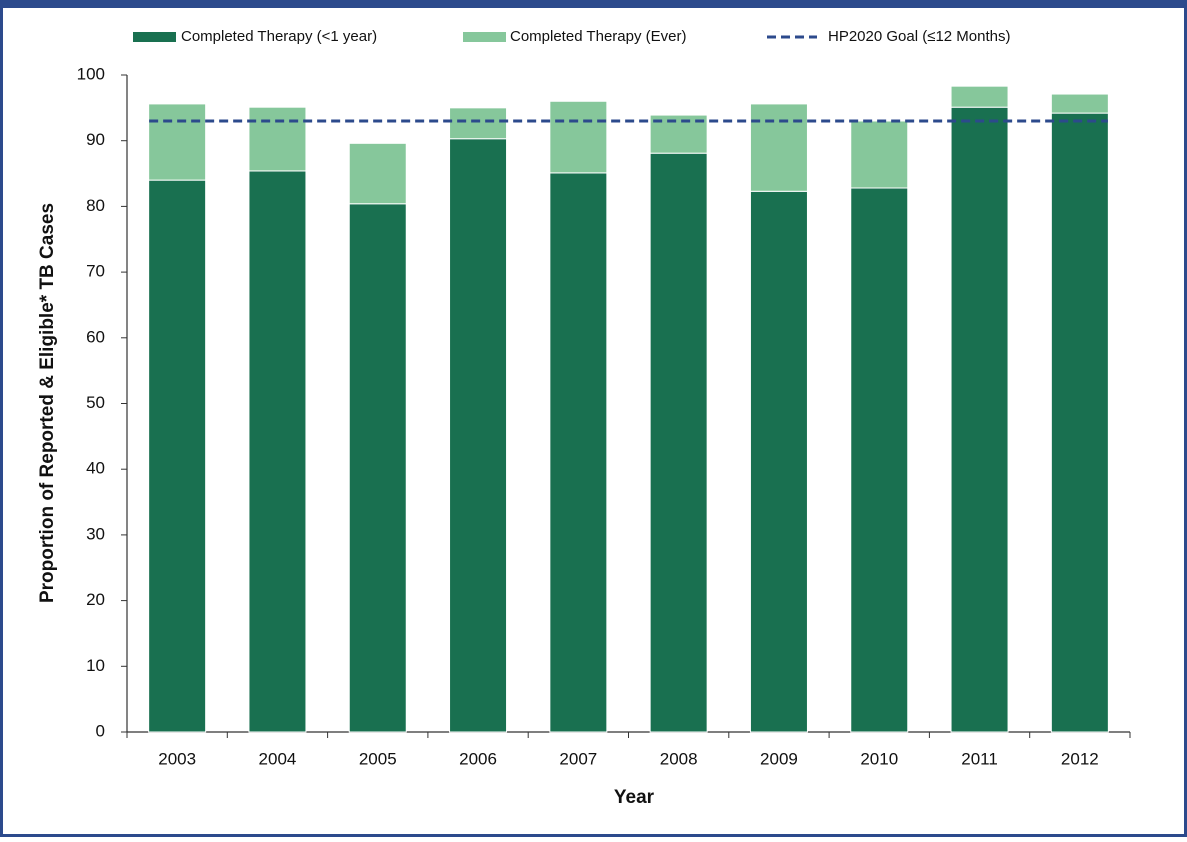 The image size is (1187, 842). What do you see at coordinates (95, 599) in the screenshot?
I see `y-tick-label: 20` at bounding box center [95, 599].